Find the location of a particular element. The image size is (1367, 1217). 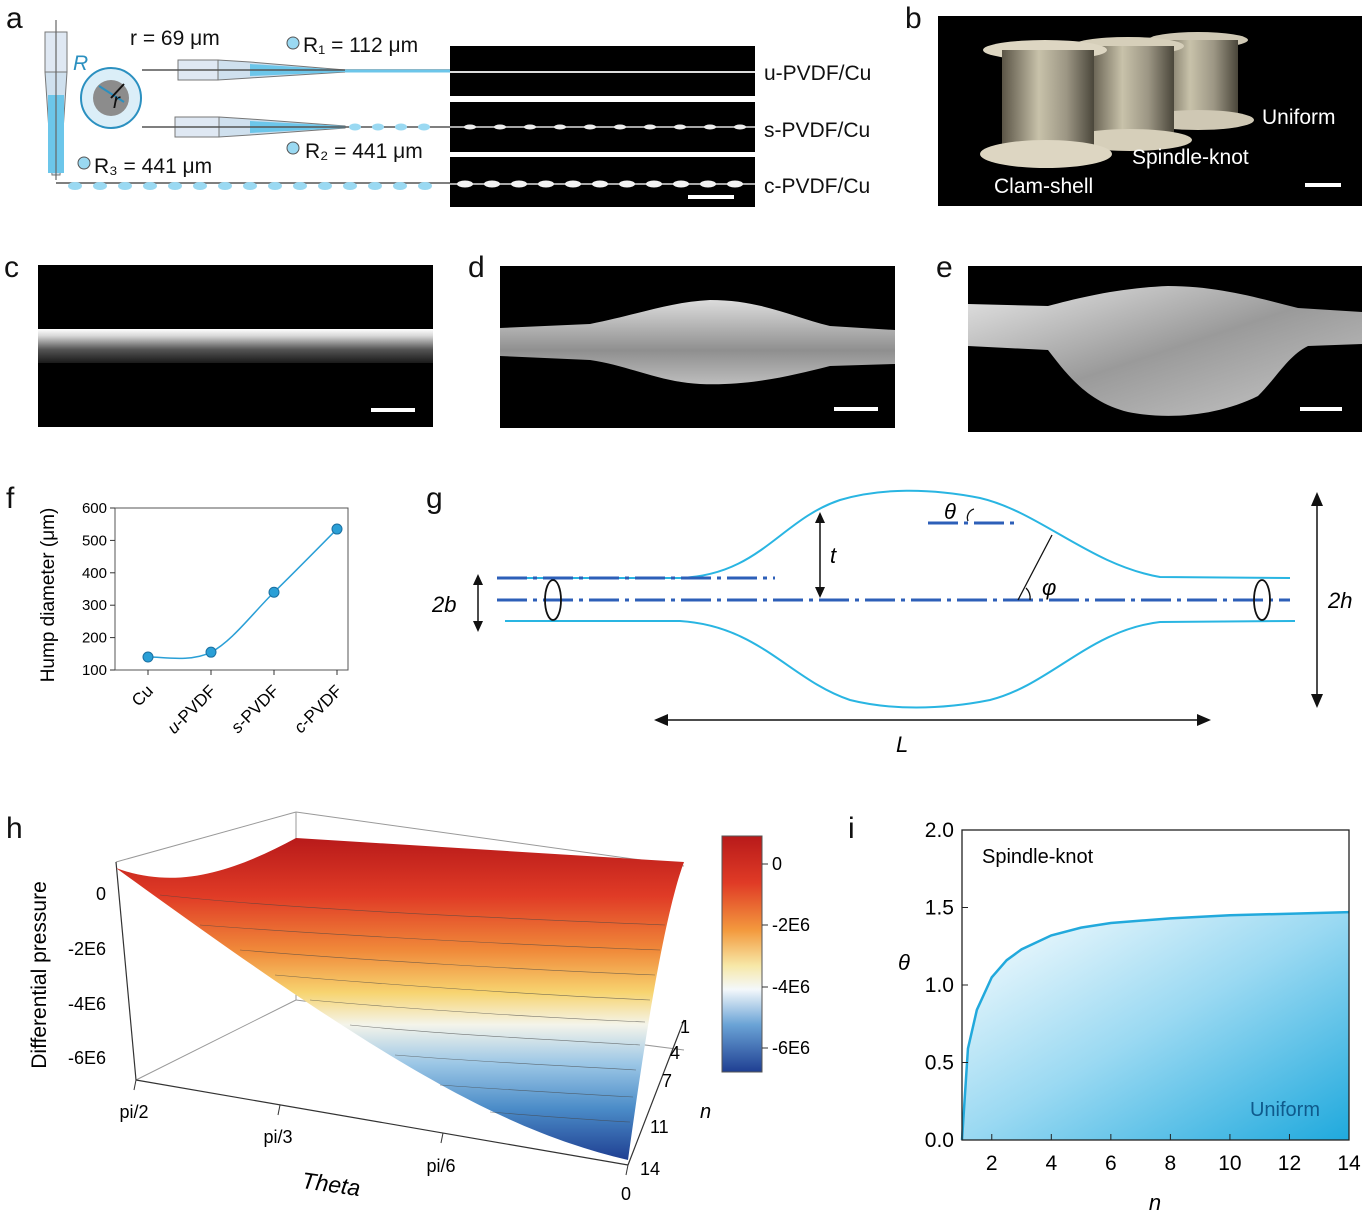

y-tick-label: 0.0 is located at coordinates (939, 1140).